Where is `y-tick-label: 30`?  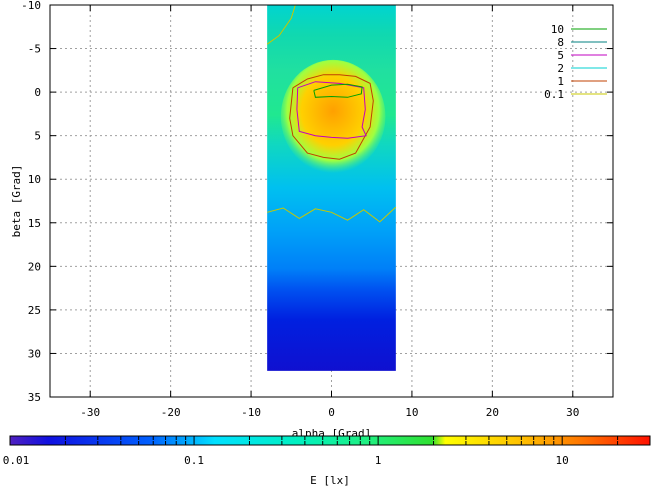 y-tick-label: 30 is located at coordinates (34, 353).